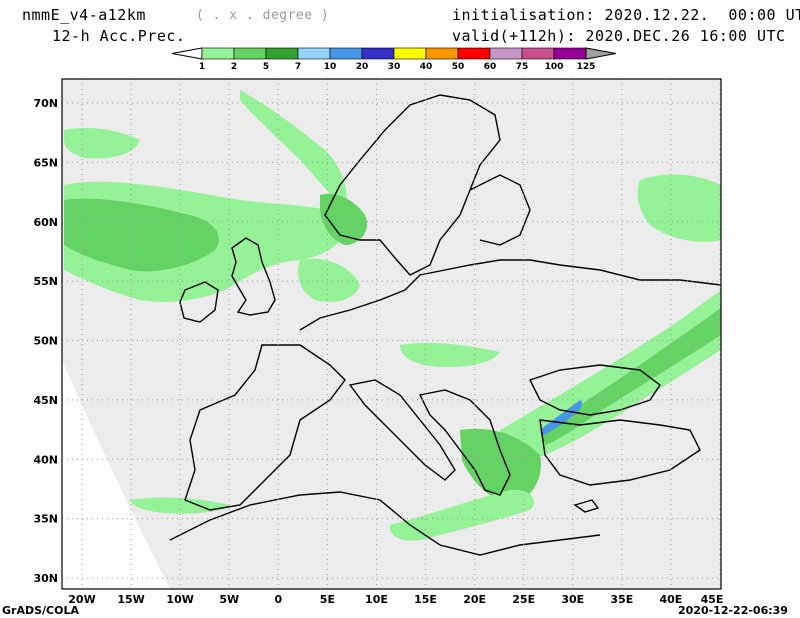  Describe the element at coordinates (362, 67) in the screenshot. I see `colorbar-label: 20` at that location.